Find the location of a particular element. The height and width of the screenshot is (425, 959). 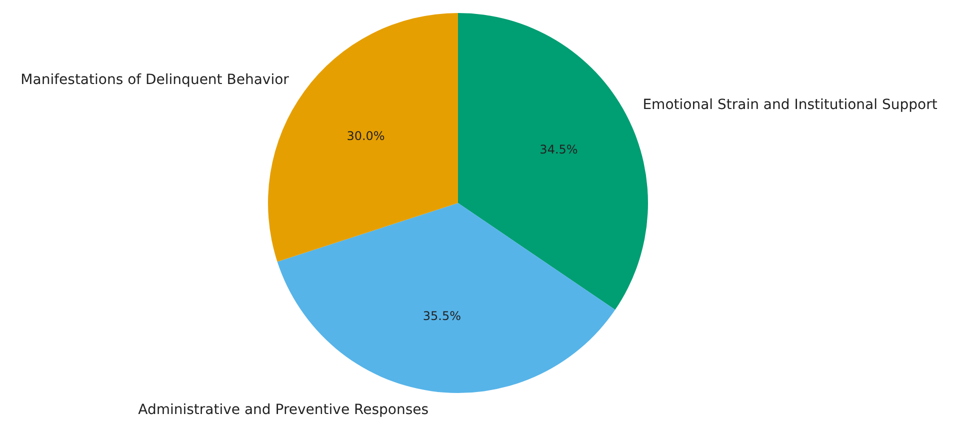

data-label: 30.0% is located at coordinates (365, 135).